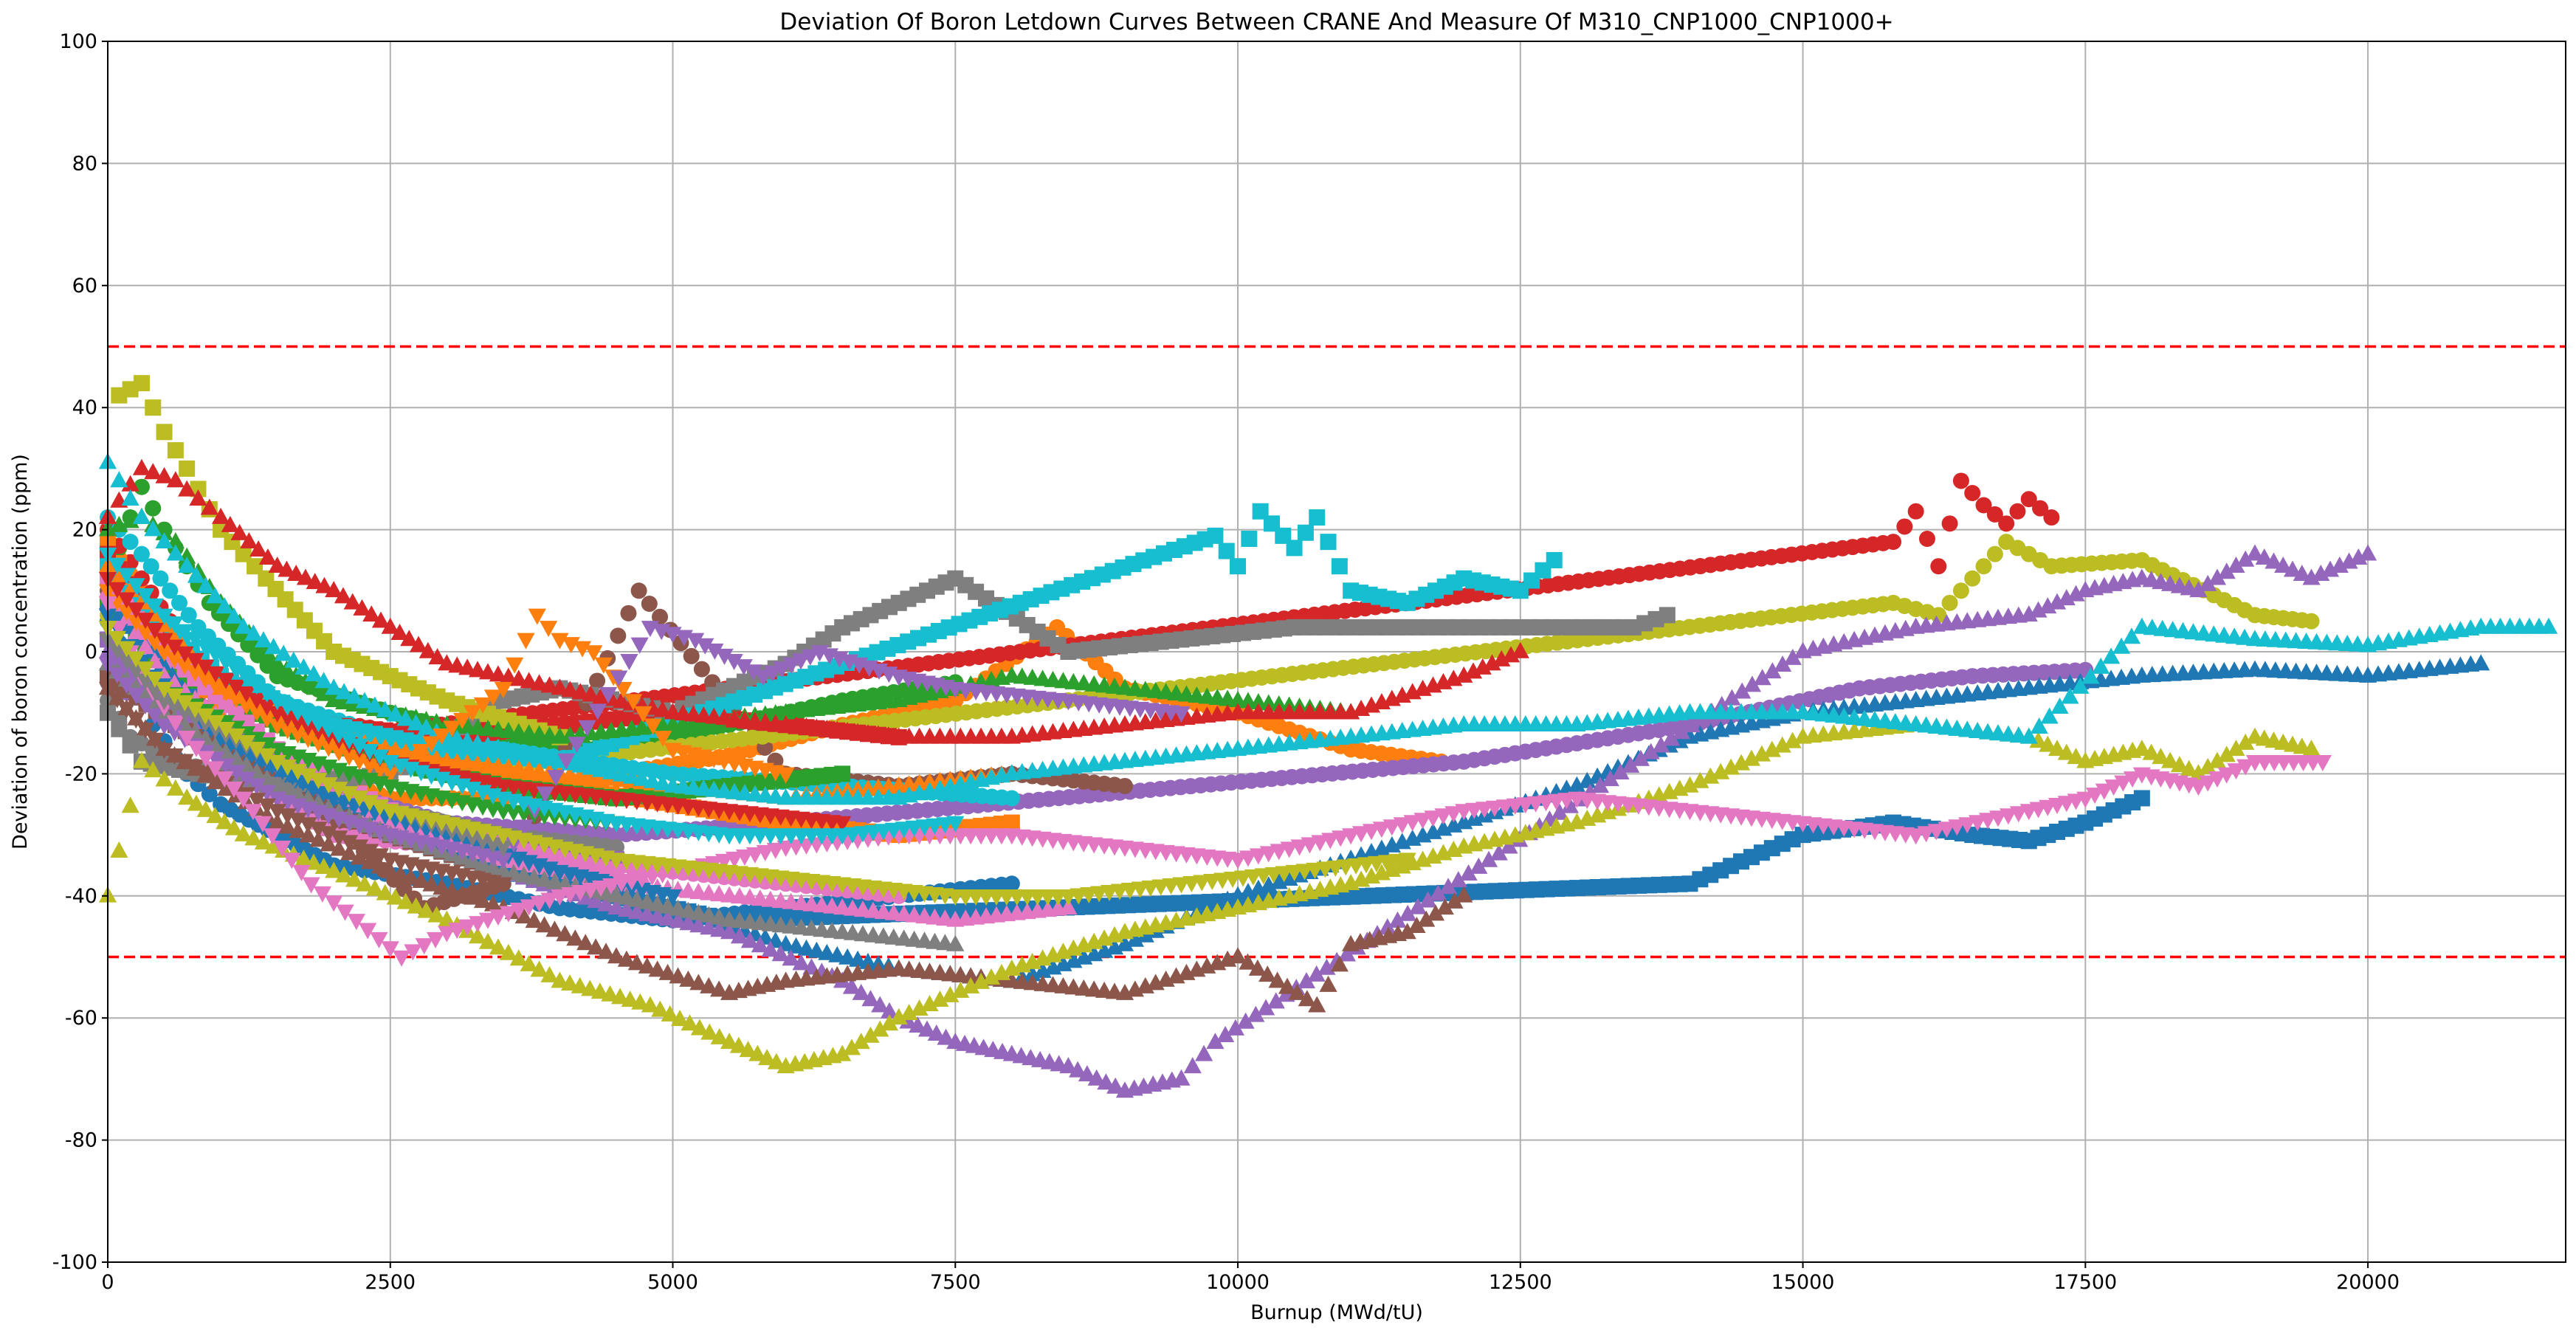  I want to click on y-tick-label: 60, so click(84, 286).